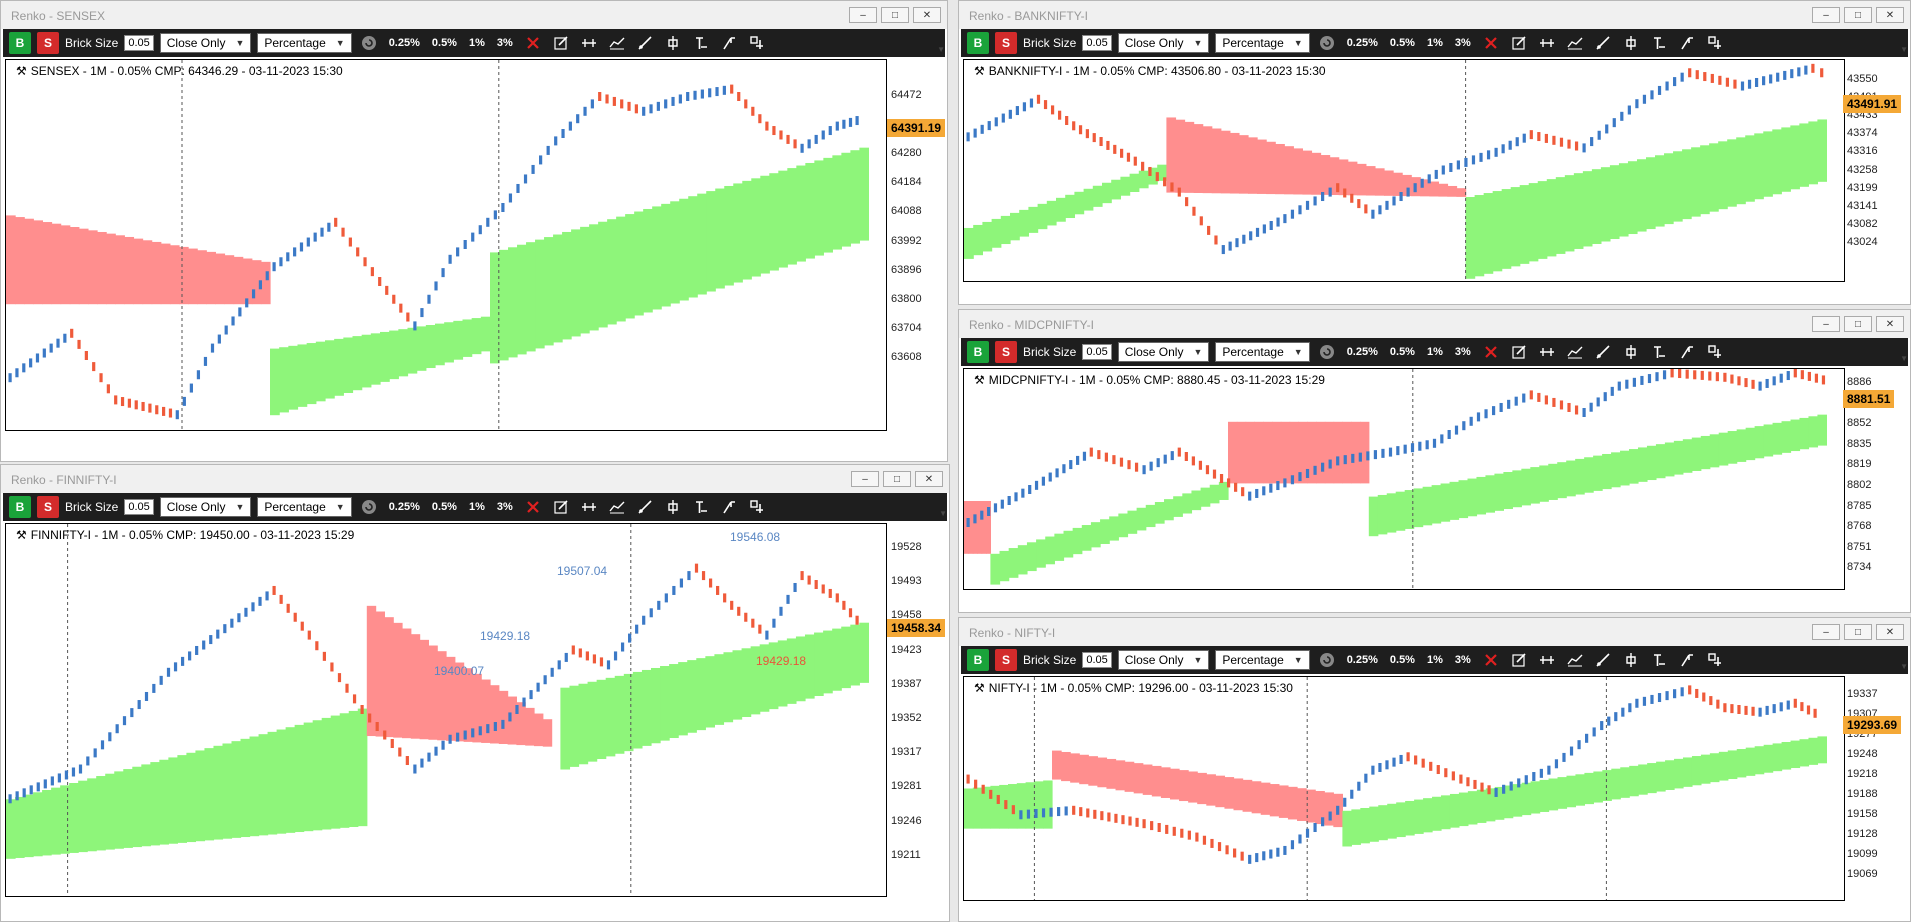  I want to click on price-annotation: 19400.07, so click(459, 671).